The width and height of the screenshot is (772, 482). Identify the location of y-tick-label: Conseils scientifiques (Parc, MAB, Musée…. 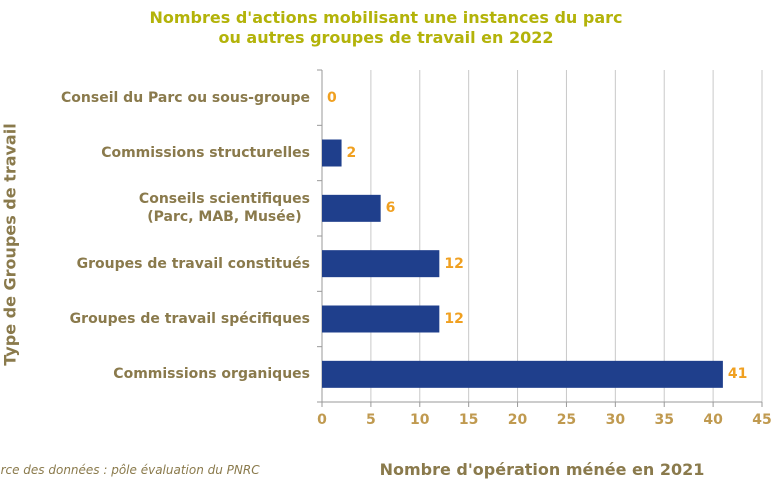
(224, 208).